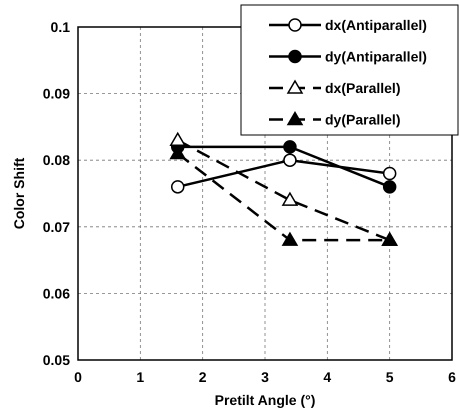 This screenshot has width=460, height=419. What do you see at coordinates (376, 25) in the screenshot?
I see `legend-label: dx(Antiparallel)` at bounding box center [376, 25].